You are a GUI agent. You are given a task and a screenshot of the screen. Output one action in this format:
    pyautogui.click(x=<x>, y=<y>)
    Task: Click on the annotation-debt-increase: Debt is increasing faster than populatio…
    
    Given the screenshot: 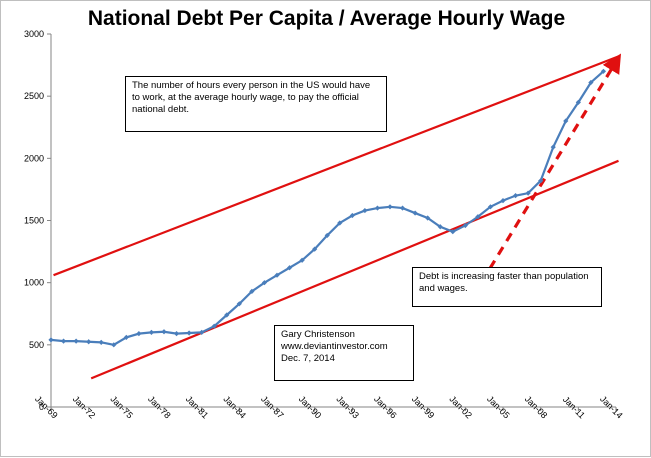 What is the action you would take?
    pyautogui.click(x=507, y=287)
    